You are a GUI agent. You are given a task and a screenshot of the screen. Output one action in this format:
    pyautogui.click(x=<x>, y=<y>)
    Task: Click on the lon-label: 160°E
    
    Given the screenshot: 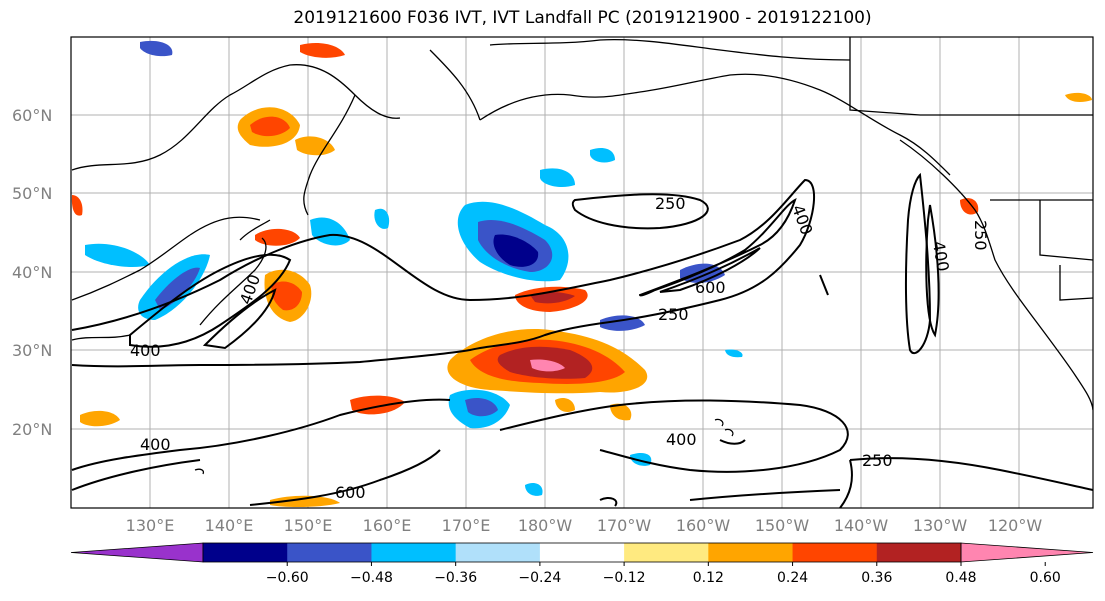 What is the action you would take?
    pyautogui.click(x=387, y=525)
    